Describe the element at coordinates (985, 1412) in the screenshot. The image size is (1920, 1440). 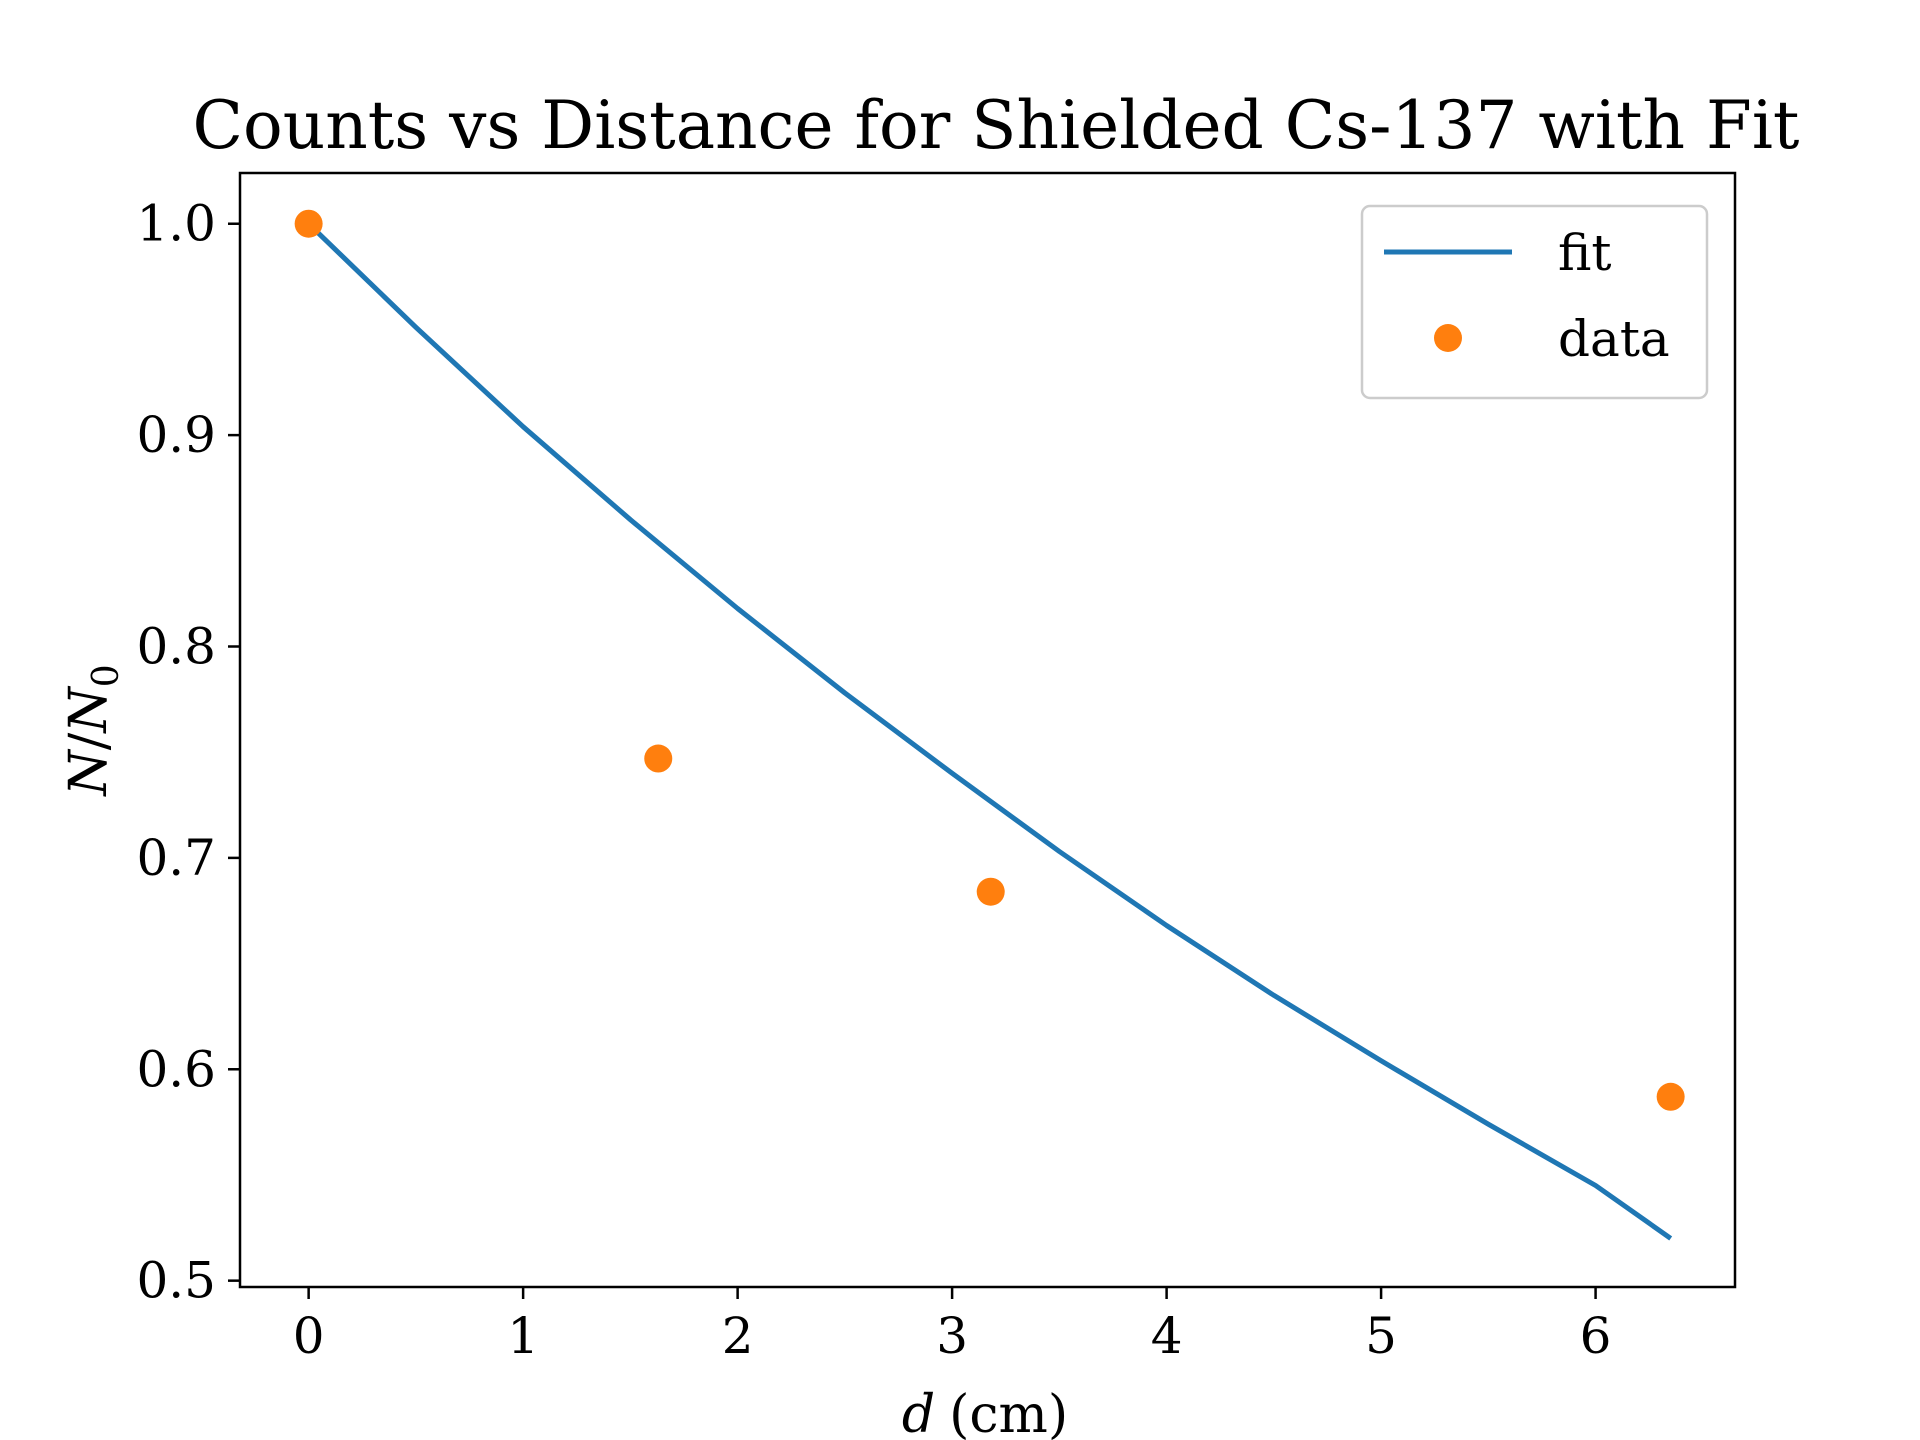
I see `x-axis-label: d (cm)` at that location.